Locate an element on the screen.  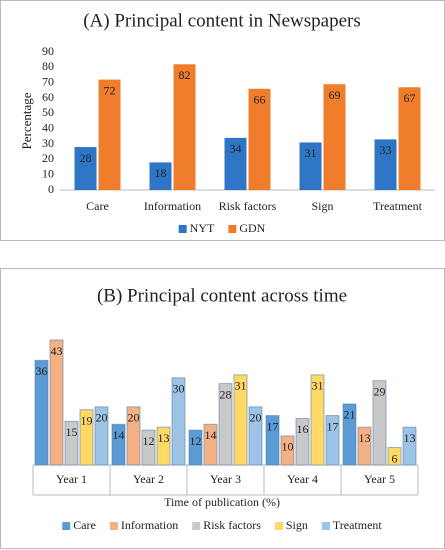
x-tick-label: Sign is located at coordinates (322, 206).